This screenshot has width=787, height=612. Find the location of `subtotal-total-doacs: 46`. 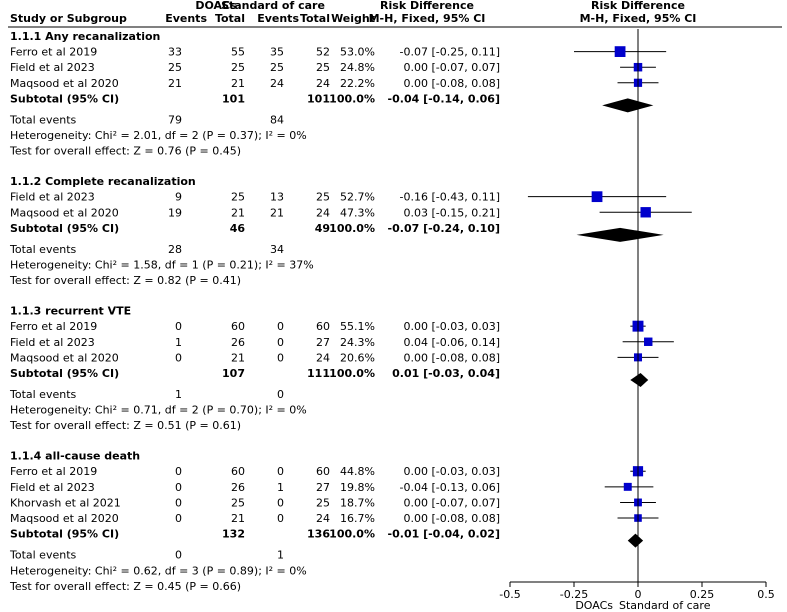

subtotal-total-doacs: 46 is located at coordinates (238, 228).